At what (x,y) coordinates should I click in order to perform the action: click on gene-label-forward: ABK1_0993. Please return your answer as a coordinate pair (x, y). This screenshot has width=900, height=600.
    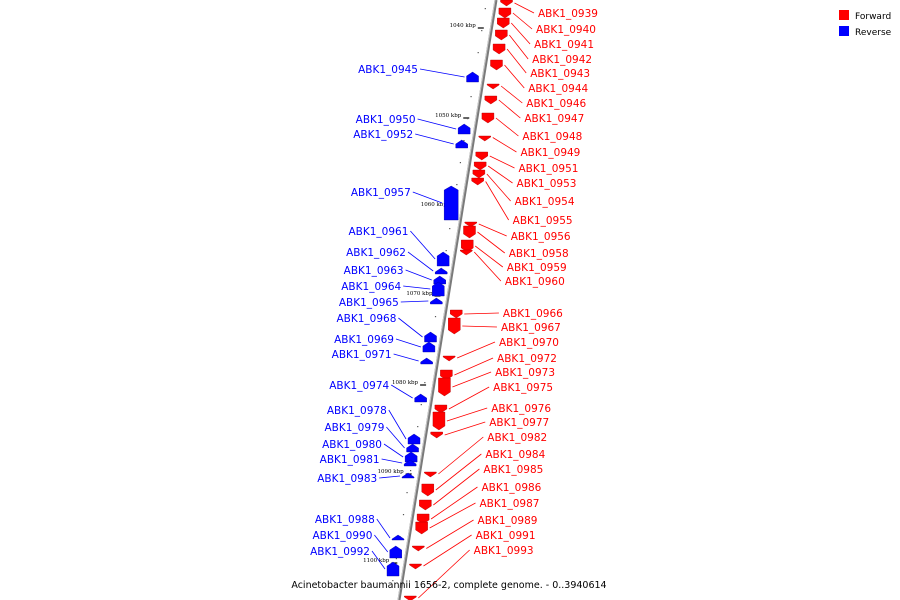
    Looking at the image, I should click on (504, 551).